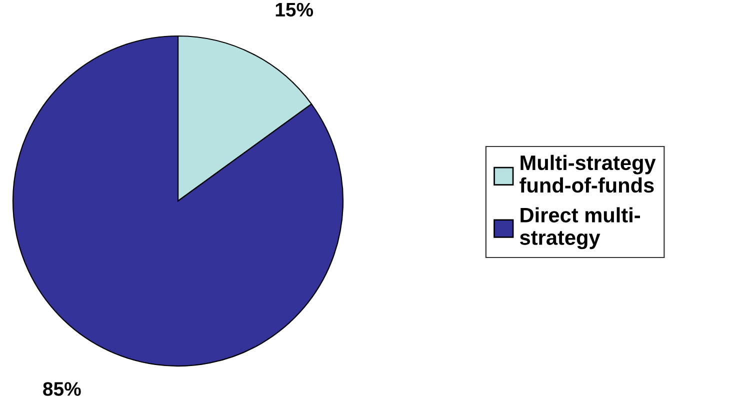 The height and width of the screenshot is (404, 743). What do you see at coordinates (588, 173) in the screenshot?
I see `legend-label: Multi-strategy fund-of-funds` at bounding box center [588, 173].